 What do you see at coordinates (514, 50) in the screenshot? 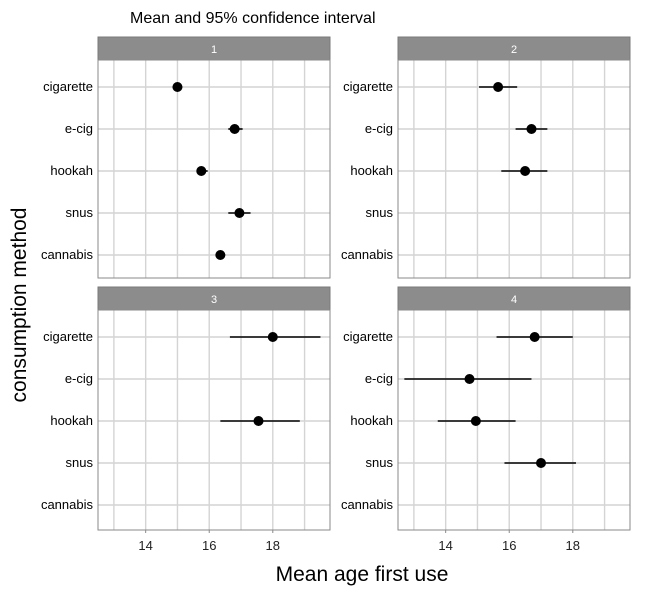
I see `panel-strip-label: 2` at bounding box center [514, 50].